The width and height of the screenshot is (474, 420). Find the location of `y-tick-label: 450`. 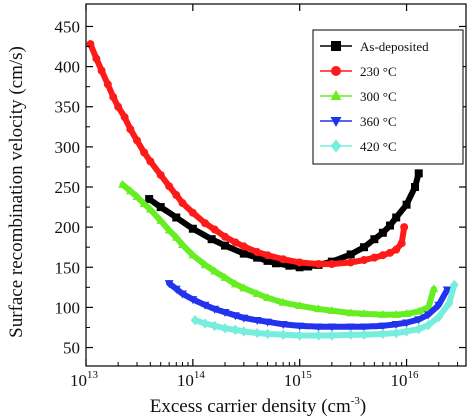

y-tick-label: 450 is located at coordinates (68, 26).